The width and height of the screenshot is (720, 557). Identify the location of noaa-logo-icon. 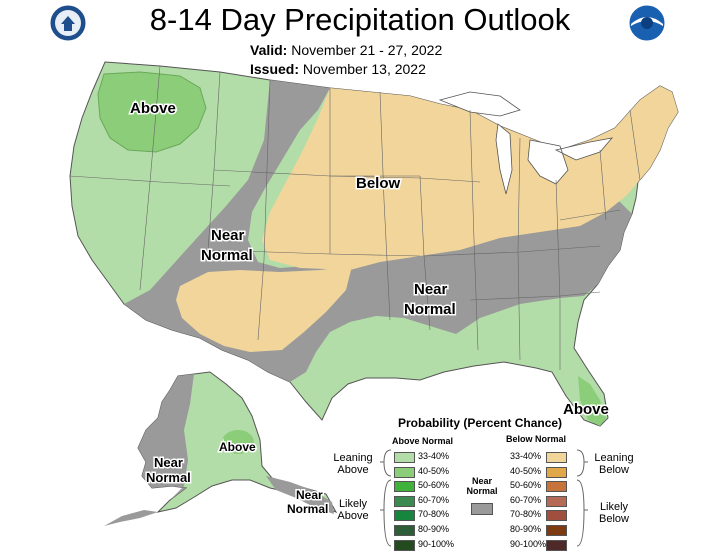
(647, 23).